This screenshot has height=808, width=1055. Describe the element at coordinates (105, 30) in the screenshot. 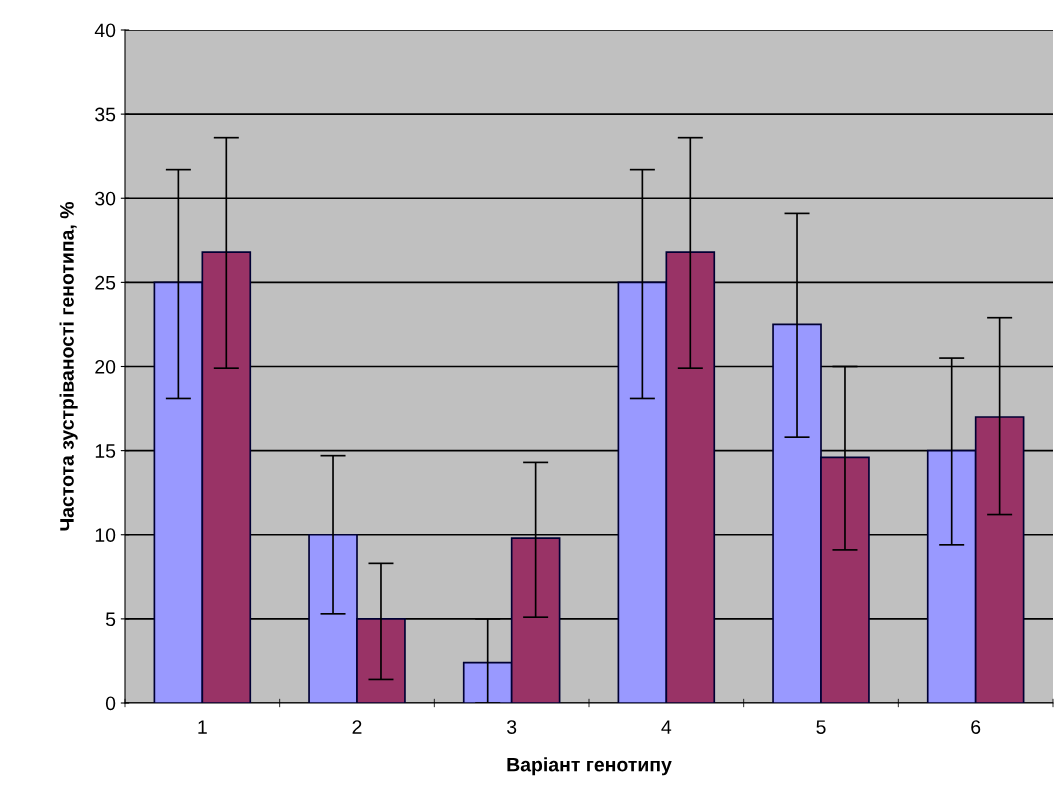

I see `y-tick-label: 40` at that location.